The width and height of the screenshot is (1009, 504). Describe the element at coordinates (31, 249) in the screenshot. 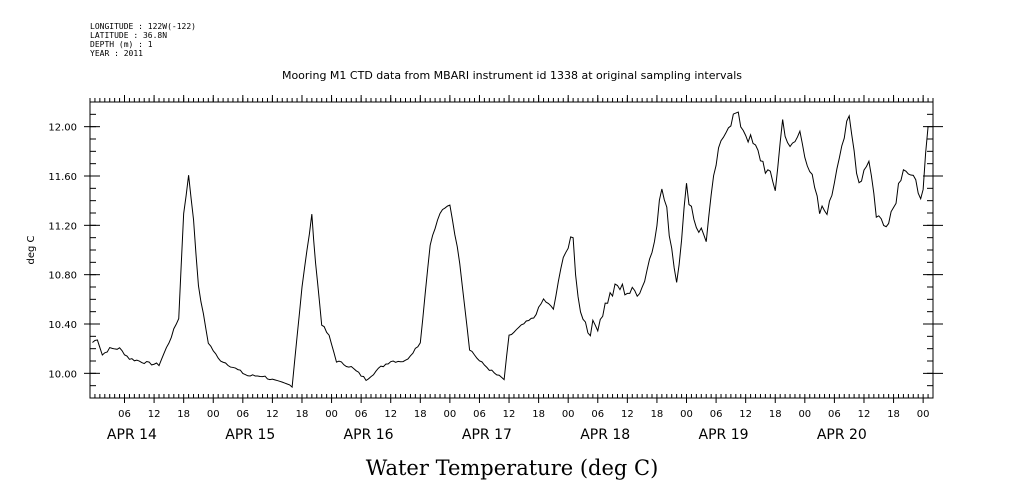

I see `y-axis-label: deg C` at that location.